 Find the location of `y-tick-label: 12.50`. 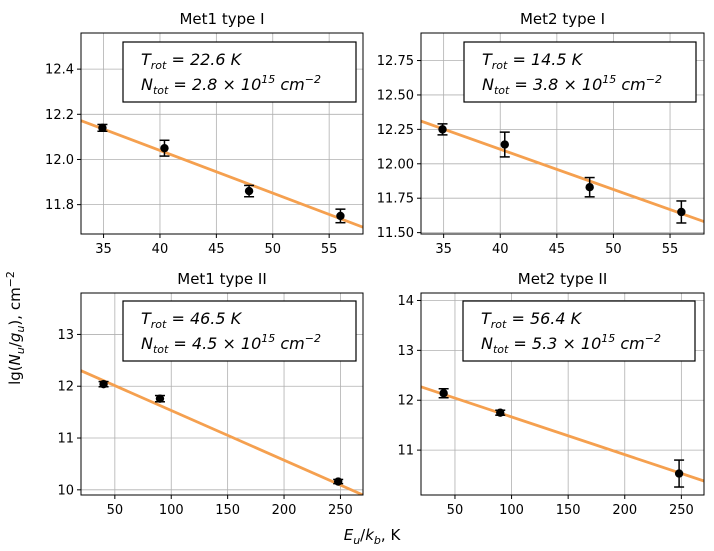

y-tick-label: 12.50 is located at coordinates (395, 95).